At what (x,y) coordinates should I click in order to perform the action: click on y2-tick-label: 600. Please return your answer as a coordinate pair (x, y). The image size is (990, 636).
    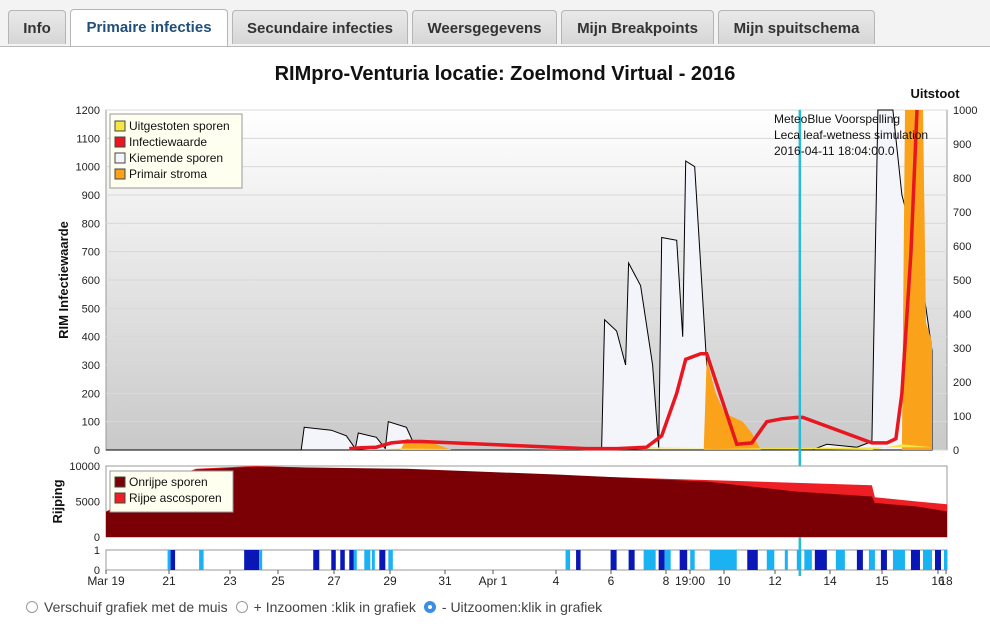
    Looking at the image, I should click on (962, 247).